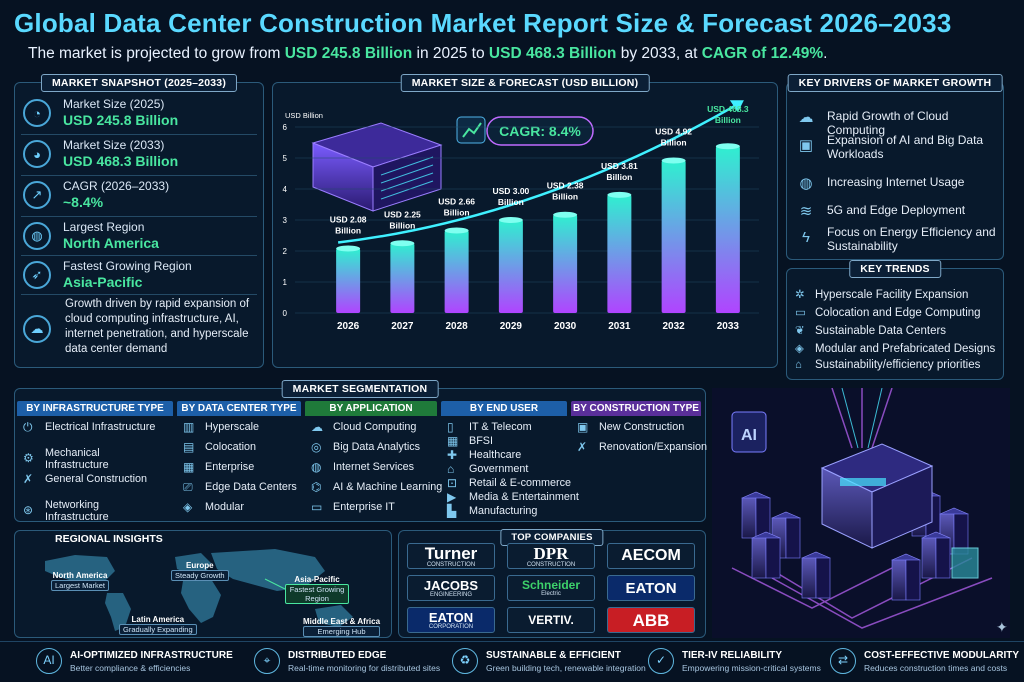 The height and width of the screenshot is (682, 1024). I want to click on trends-title: KEY TRENDS, so click(895, 269).